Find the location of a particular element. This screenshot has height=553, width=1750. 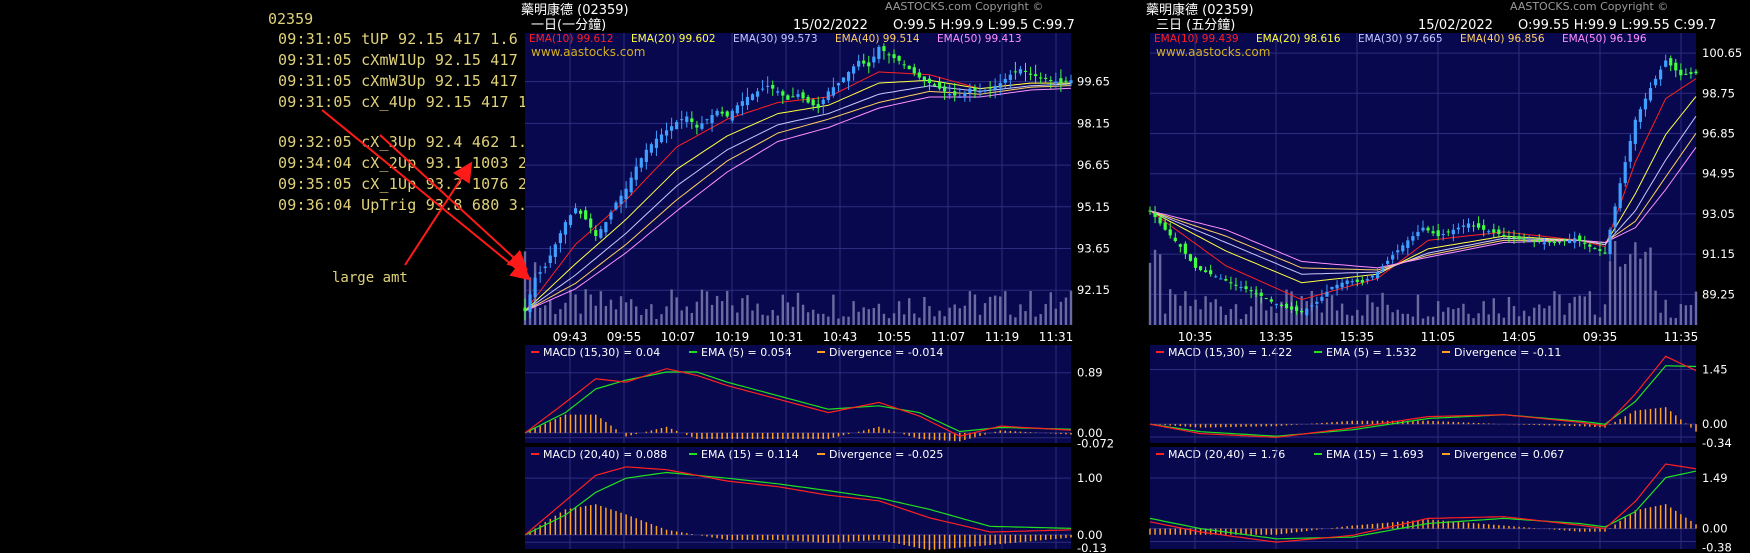

macd1-legend-item: MACD (15,30) = 1.422 is located at coordinates (1230, 352).